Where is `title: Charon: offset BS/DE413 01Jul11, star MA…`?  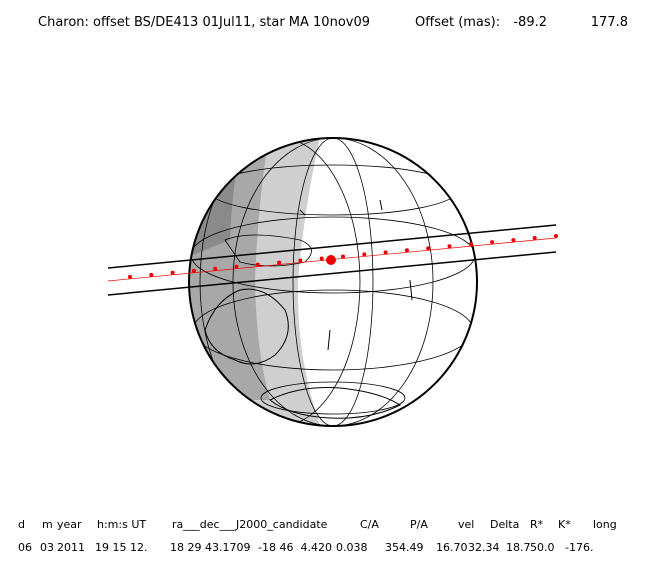 title: Charon: offset BS/DE413 01Jul11, star MA… is located at coordinates (204, 22).